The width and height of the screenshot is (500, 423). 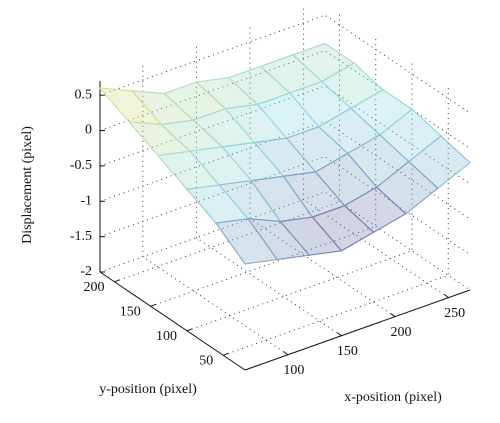 What do you see at coordinates (86, 271) in the screenshot?
I see `z-tick-label: -2` at bounding box center [86, 271].